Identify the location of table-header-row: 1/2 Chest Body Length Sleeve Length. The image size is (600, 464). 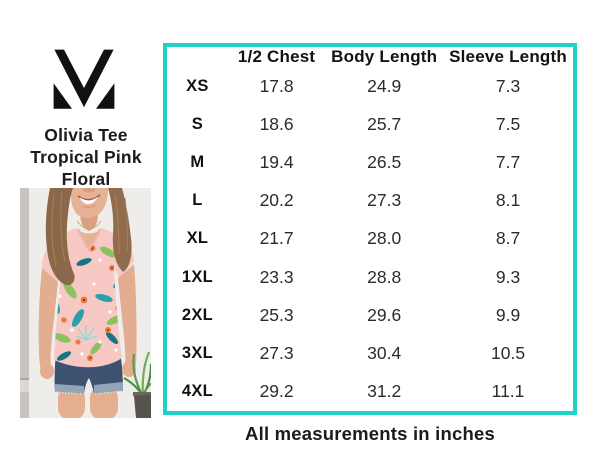
(370, 57).